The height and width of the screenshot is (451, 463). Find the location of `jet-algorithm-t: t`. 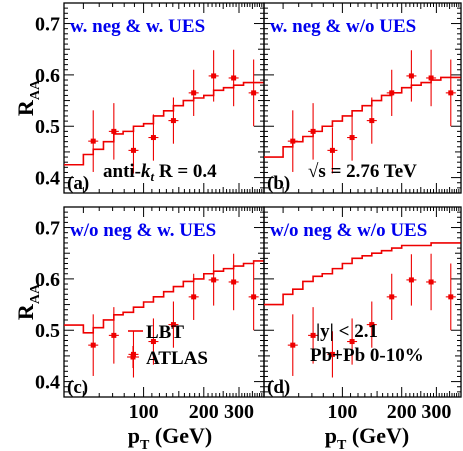

jet-algorithm-t: t is located at coordinates (153, 176).